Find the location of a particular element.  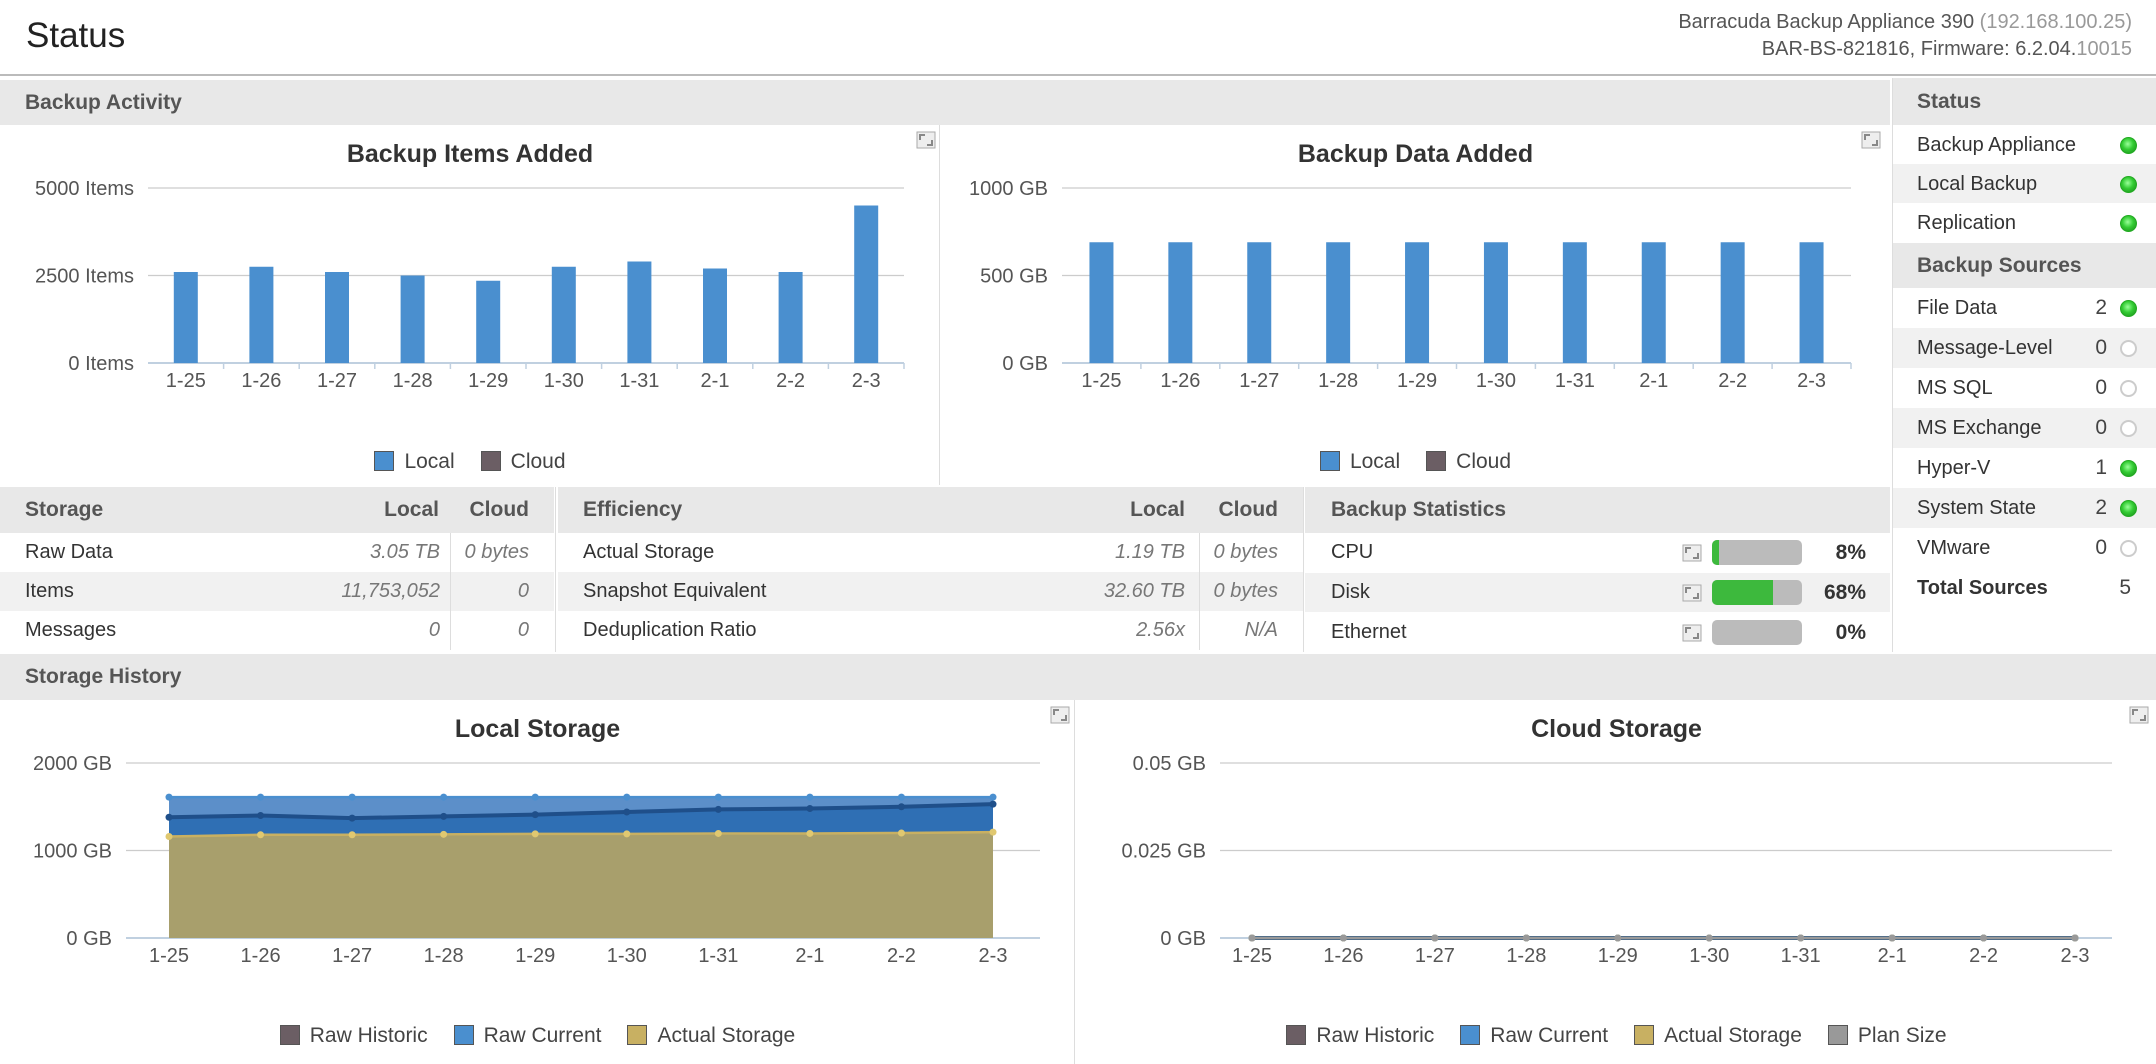

stat-row: Disk 68% is located at coordinates (1597, 592).